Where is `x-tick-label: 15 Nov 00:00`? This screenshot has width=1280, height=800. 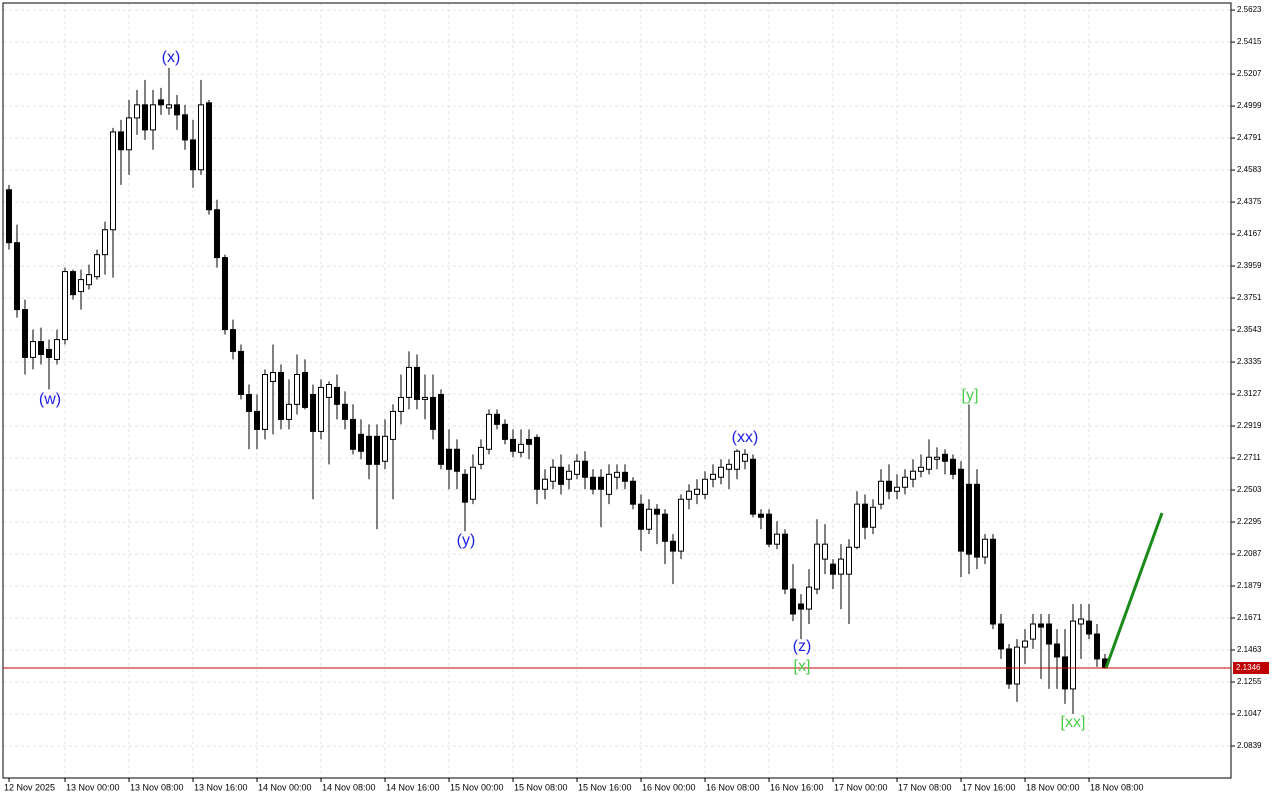 x-tick-label: 15 Nov 00:00 is located at coordinates (477, 787).